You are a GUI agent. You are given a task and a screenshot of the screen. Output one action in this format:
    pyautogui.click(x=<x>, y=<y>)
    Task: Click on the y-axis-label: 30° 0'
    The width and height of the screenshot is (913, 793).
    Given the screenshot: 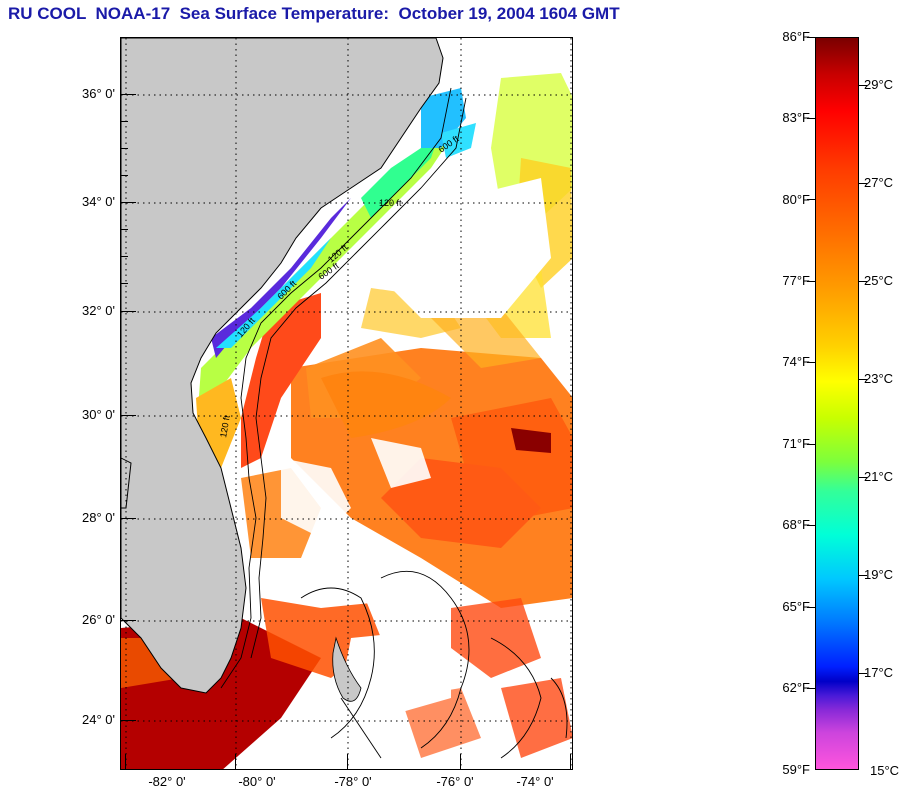 What is the action you would take?
    pyautogui.click(x=98, y=414)
    